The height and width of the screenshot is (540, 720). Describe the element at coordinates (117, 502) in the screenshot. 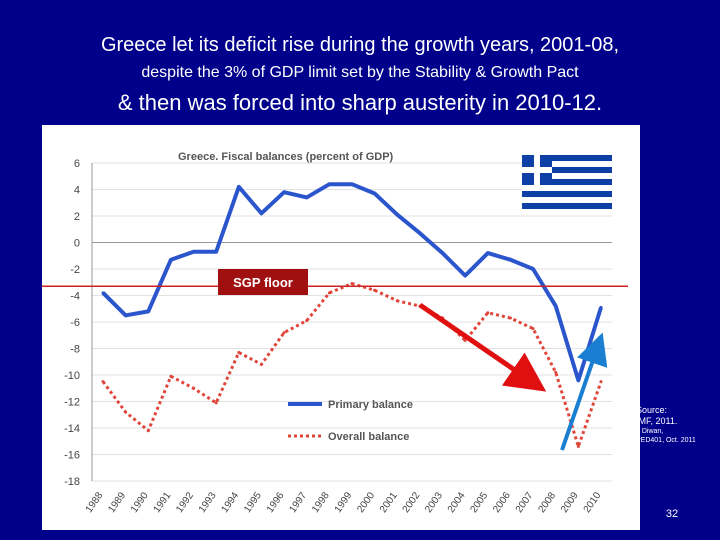

I see `x-tick-label: 1989` at that location.